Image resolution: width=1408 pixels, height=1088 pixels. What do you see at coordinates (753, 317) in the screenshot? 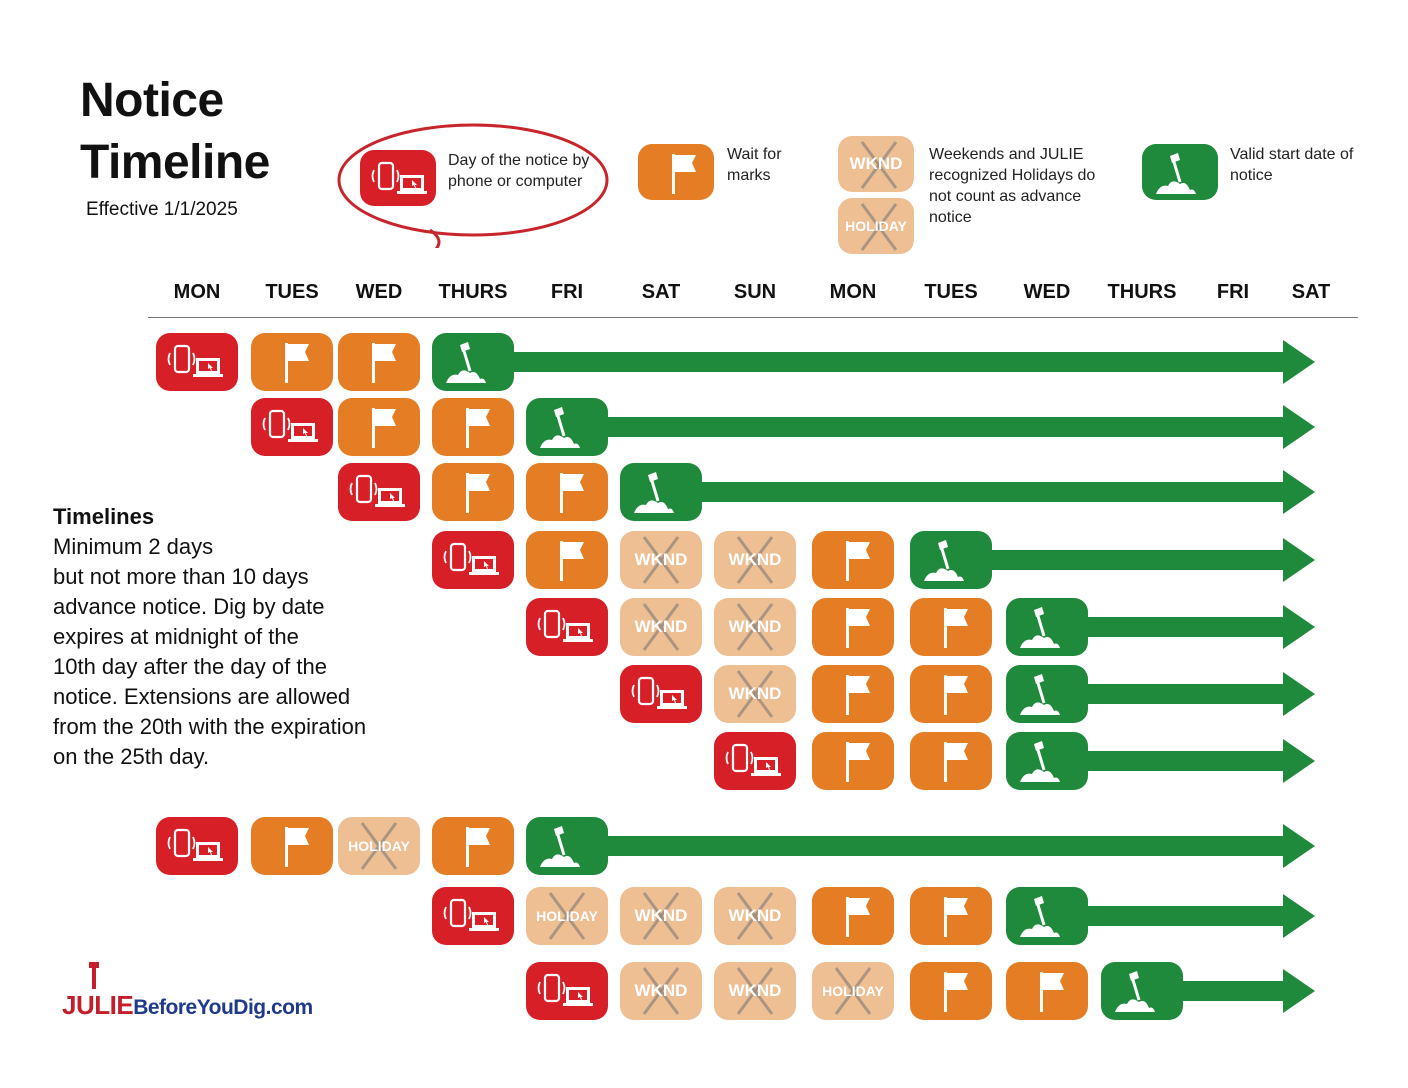
I see `header-divider` at bounding box center [753, 317].